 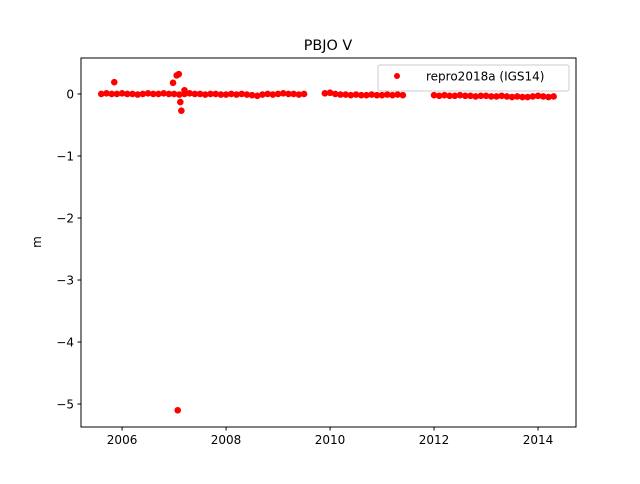 What do you see at coordinates (538, 440) in the screenshot?
I see `x-tick-label: 2014` at bounding box center [538, 440].